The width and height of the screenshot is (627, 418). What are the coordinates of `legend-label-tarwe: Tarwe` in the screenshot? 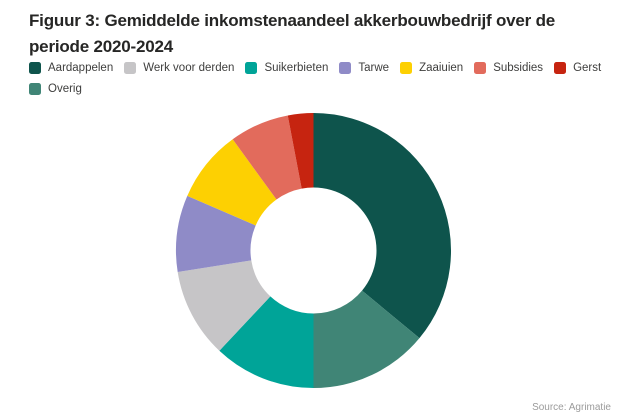 It's located at (374, 68).